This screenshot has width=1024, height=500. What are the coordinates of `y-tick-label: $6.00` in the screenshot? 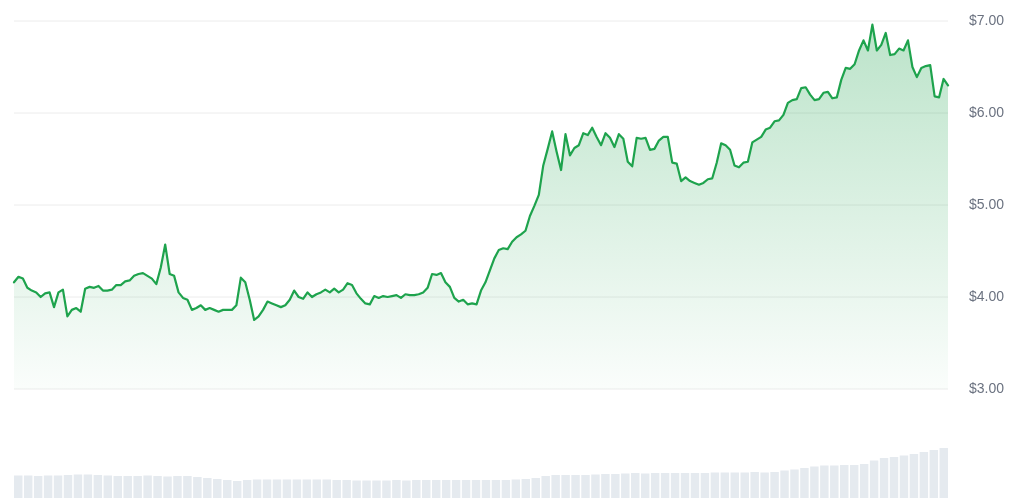 It's located at (986, 111).